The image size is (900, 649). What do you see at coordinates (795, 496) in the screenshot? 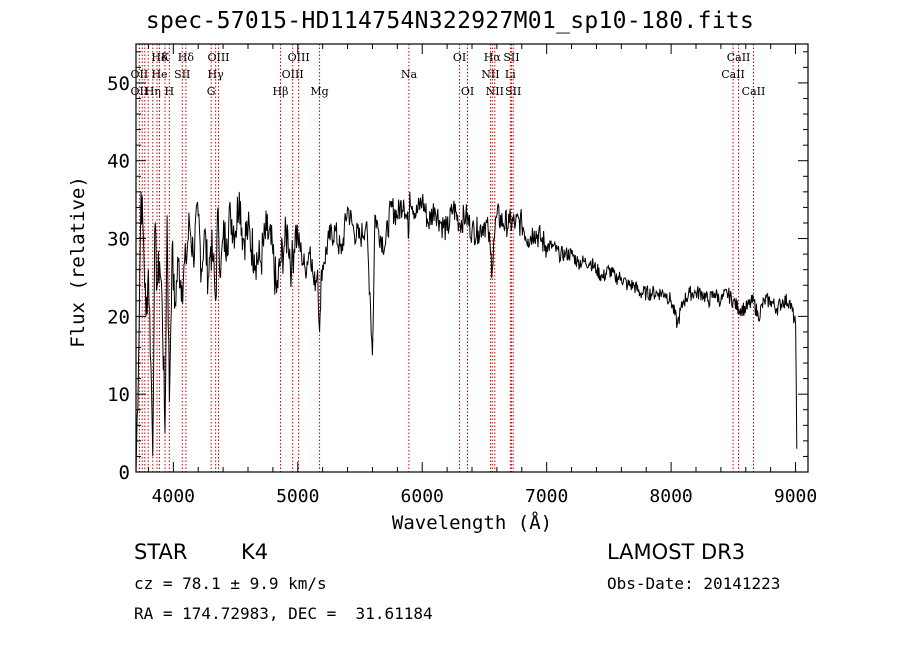
I see `x-tick-label: 9000` at bounding box center [795, 496].